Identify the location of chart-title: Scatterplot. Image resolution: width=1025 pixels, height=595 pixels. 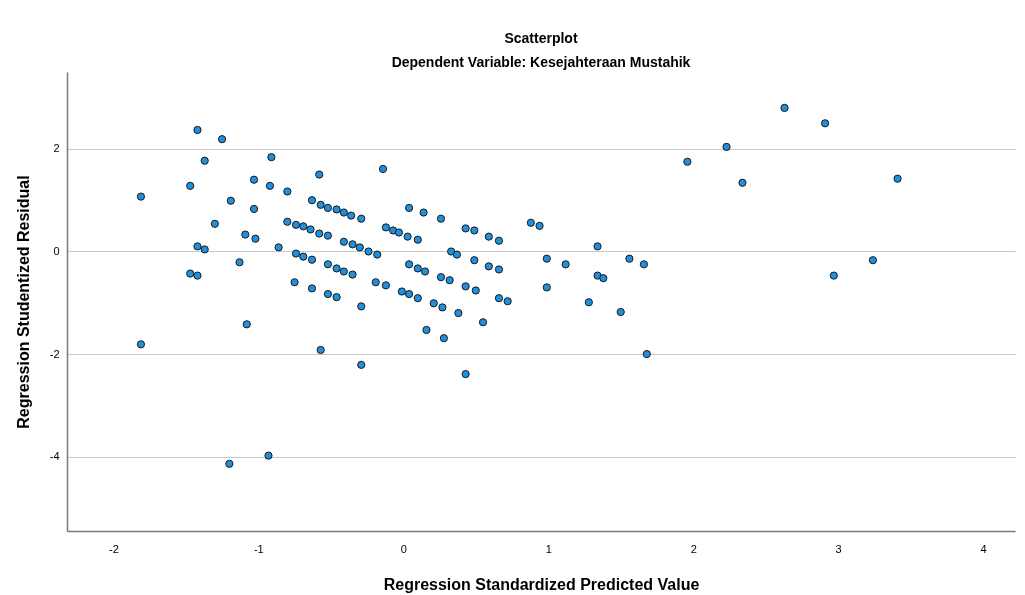
(541, 38).